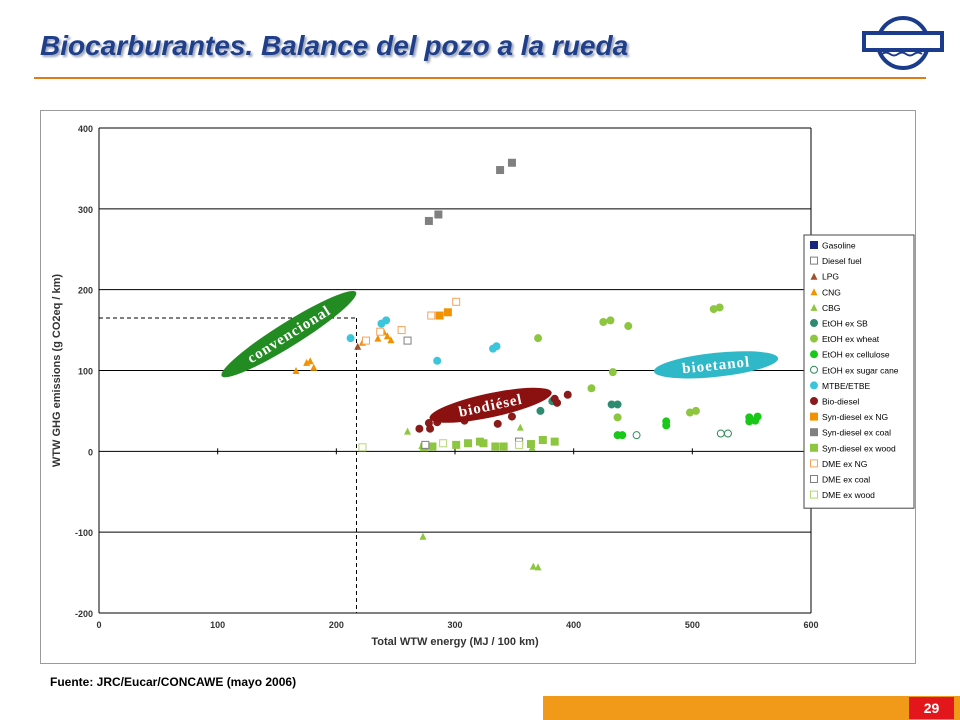 Image resolution: width=960 pixels, height=720 pixels. I want to click on legend-entry: Syn-diesel ex coal, so click(856, 433).